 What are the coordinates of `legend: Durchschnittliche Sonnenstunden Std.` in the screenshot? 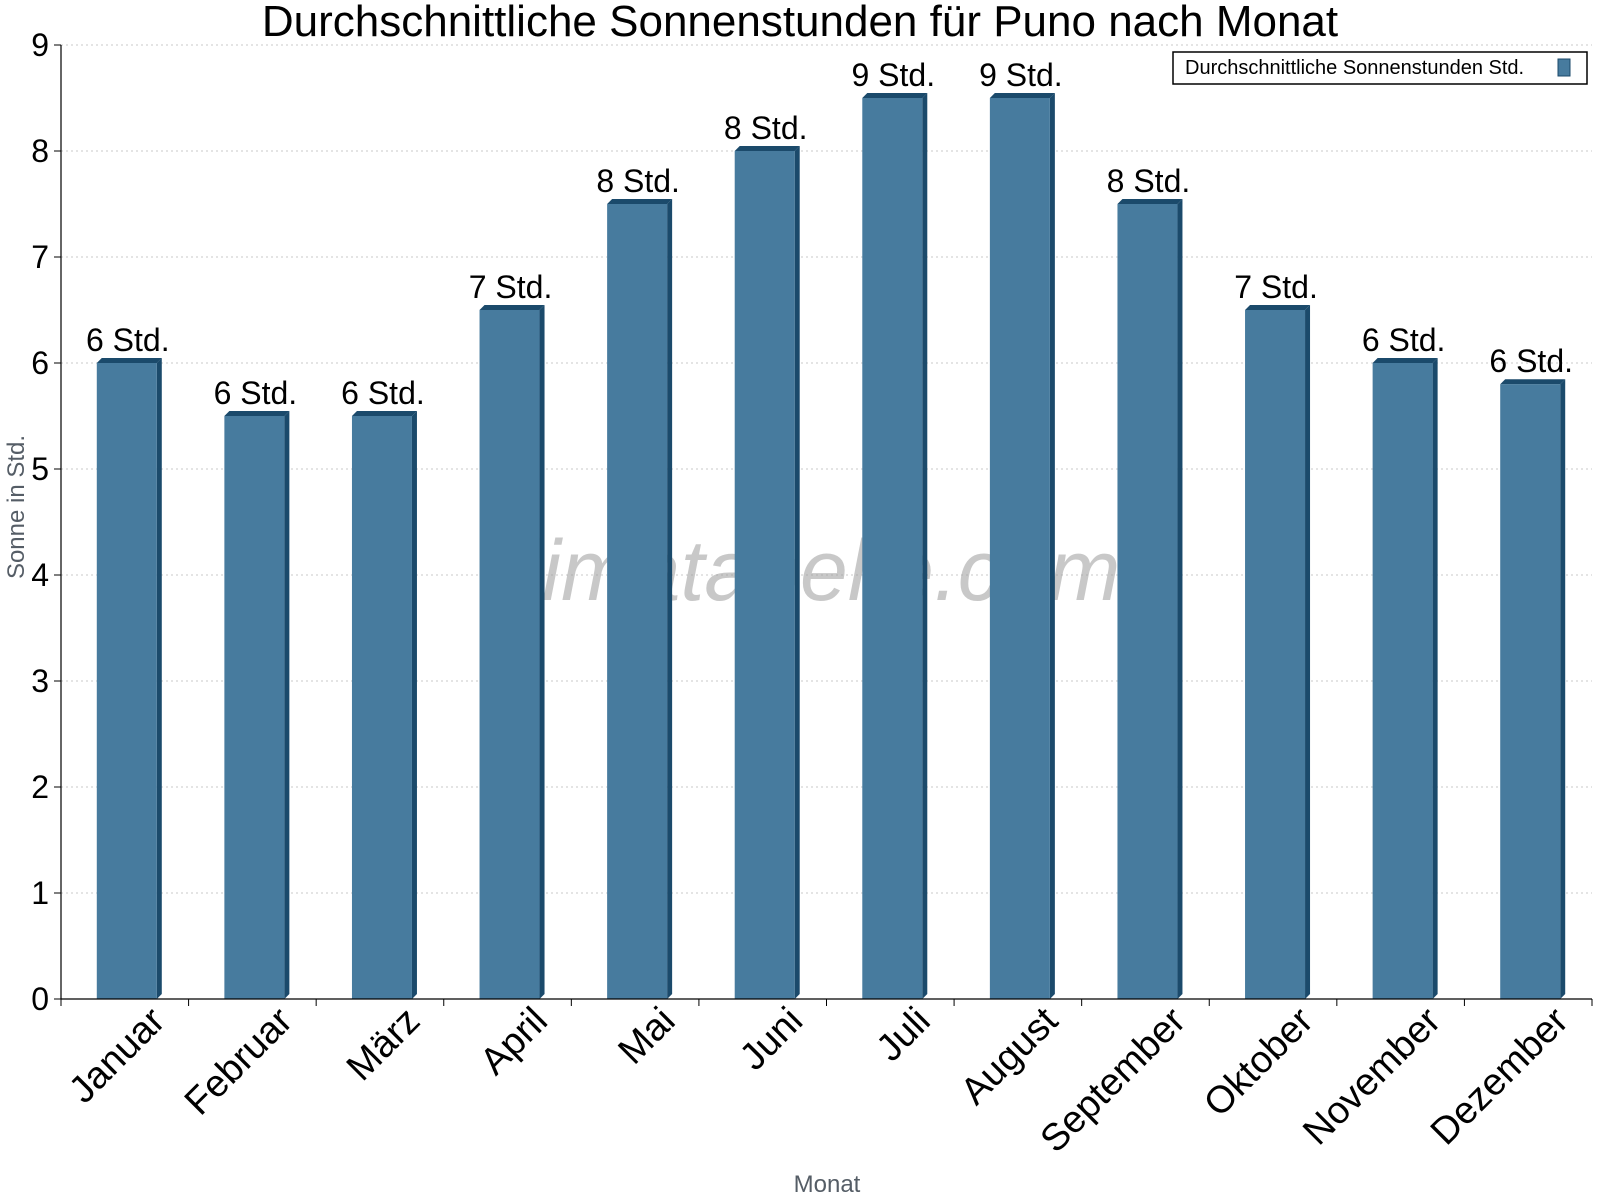 It's located at (1380, 68).